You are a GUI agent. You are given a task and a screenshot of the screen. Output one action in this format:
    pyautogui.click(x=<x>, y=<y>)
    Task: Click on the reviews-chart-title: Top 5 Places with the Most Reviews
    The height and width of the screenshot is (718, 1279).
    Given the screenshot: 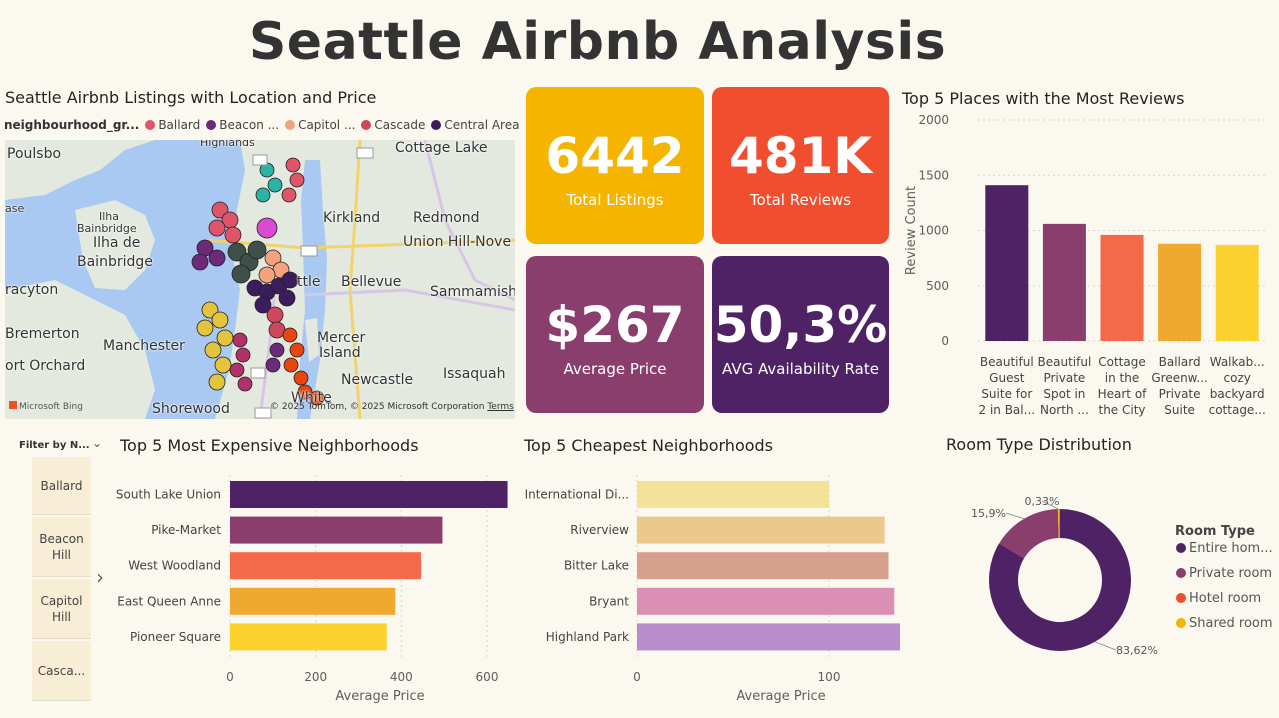 What is the action you would take?
    pyautogui.click(x=1043, y=98)
    